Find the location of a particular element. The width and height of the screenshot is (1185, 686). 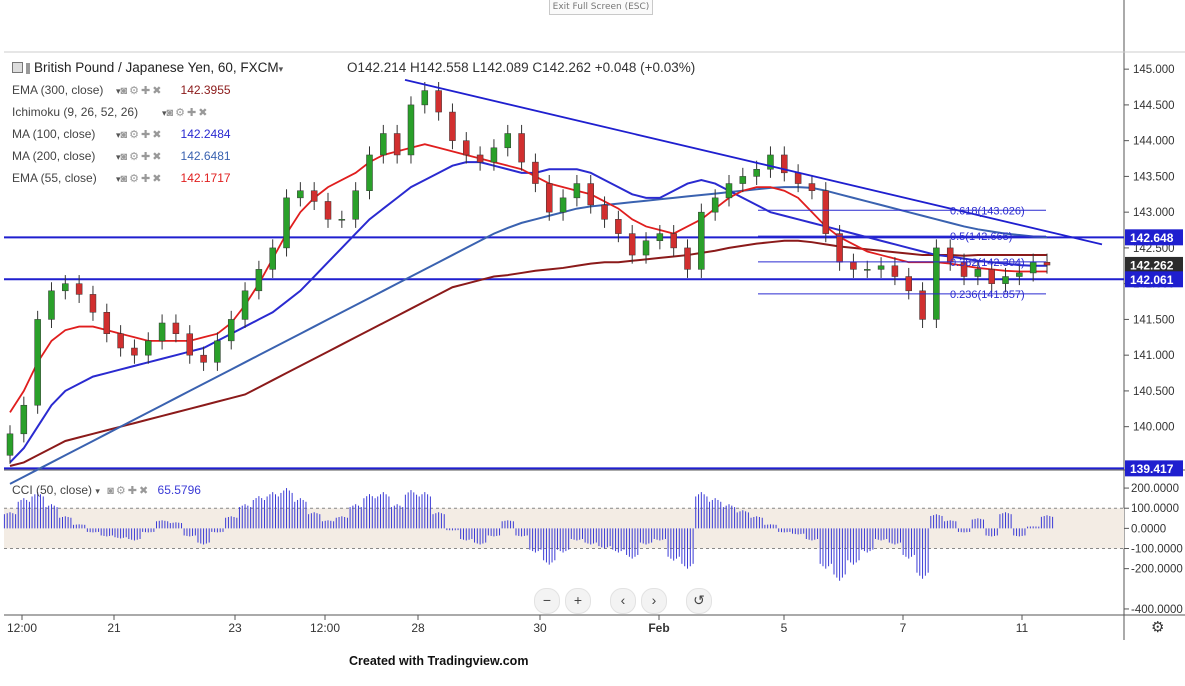

scroll-left-button: ‹ is located at coordinates (623, 601).